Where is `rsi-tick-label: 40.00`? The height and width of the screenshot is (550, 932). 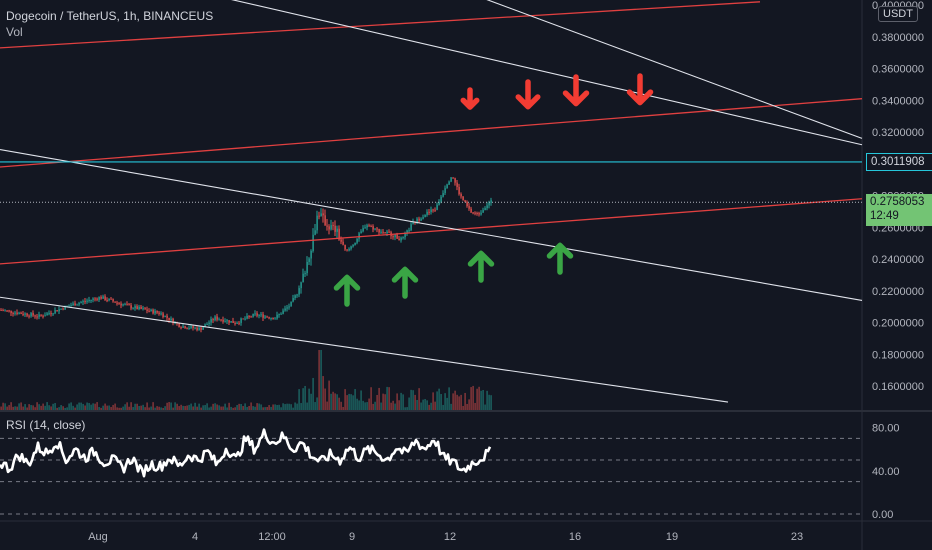
rsi-tick-label: 40.00 is located at coordinates (886, 472).